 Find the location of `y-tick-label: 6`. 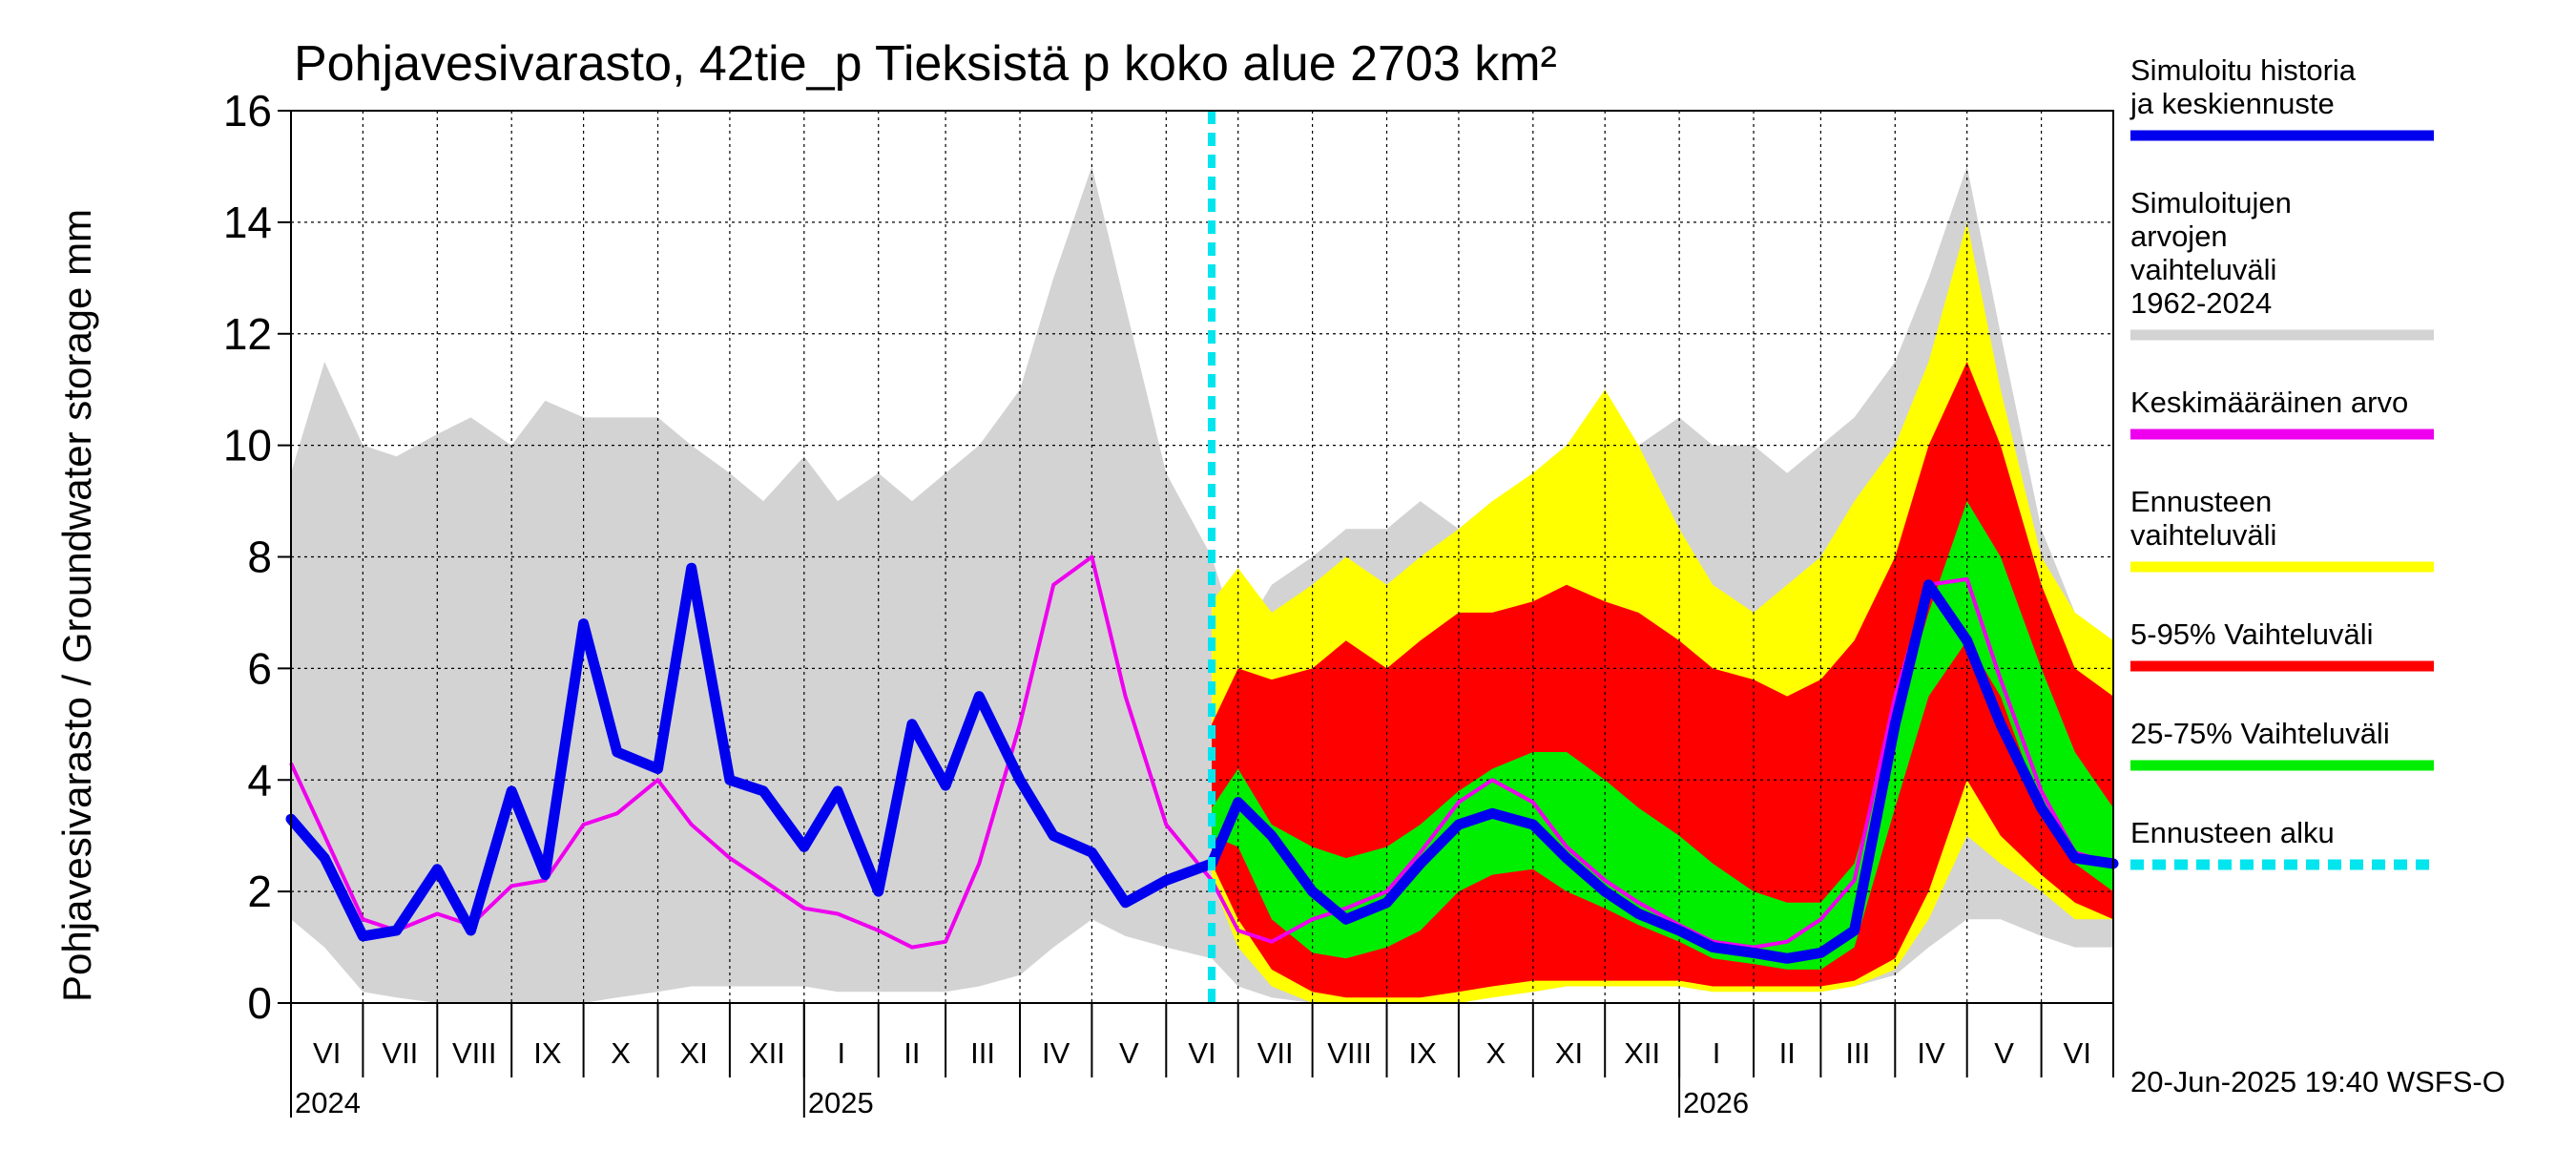

y-tick-label: 6 is located at coordinates (259, 668).